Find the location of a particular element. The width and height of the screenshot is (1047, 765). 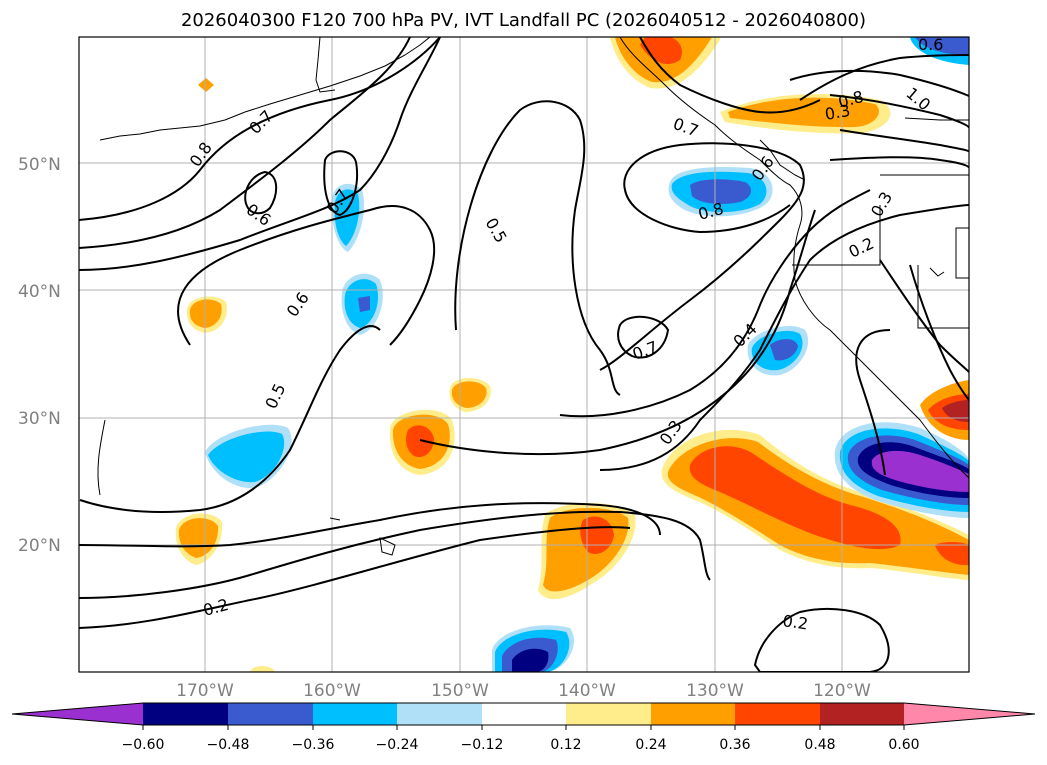

lat-label: 50°N is located at coordinates (39, 165).